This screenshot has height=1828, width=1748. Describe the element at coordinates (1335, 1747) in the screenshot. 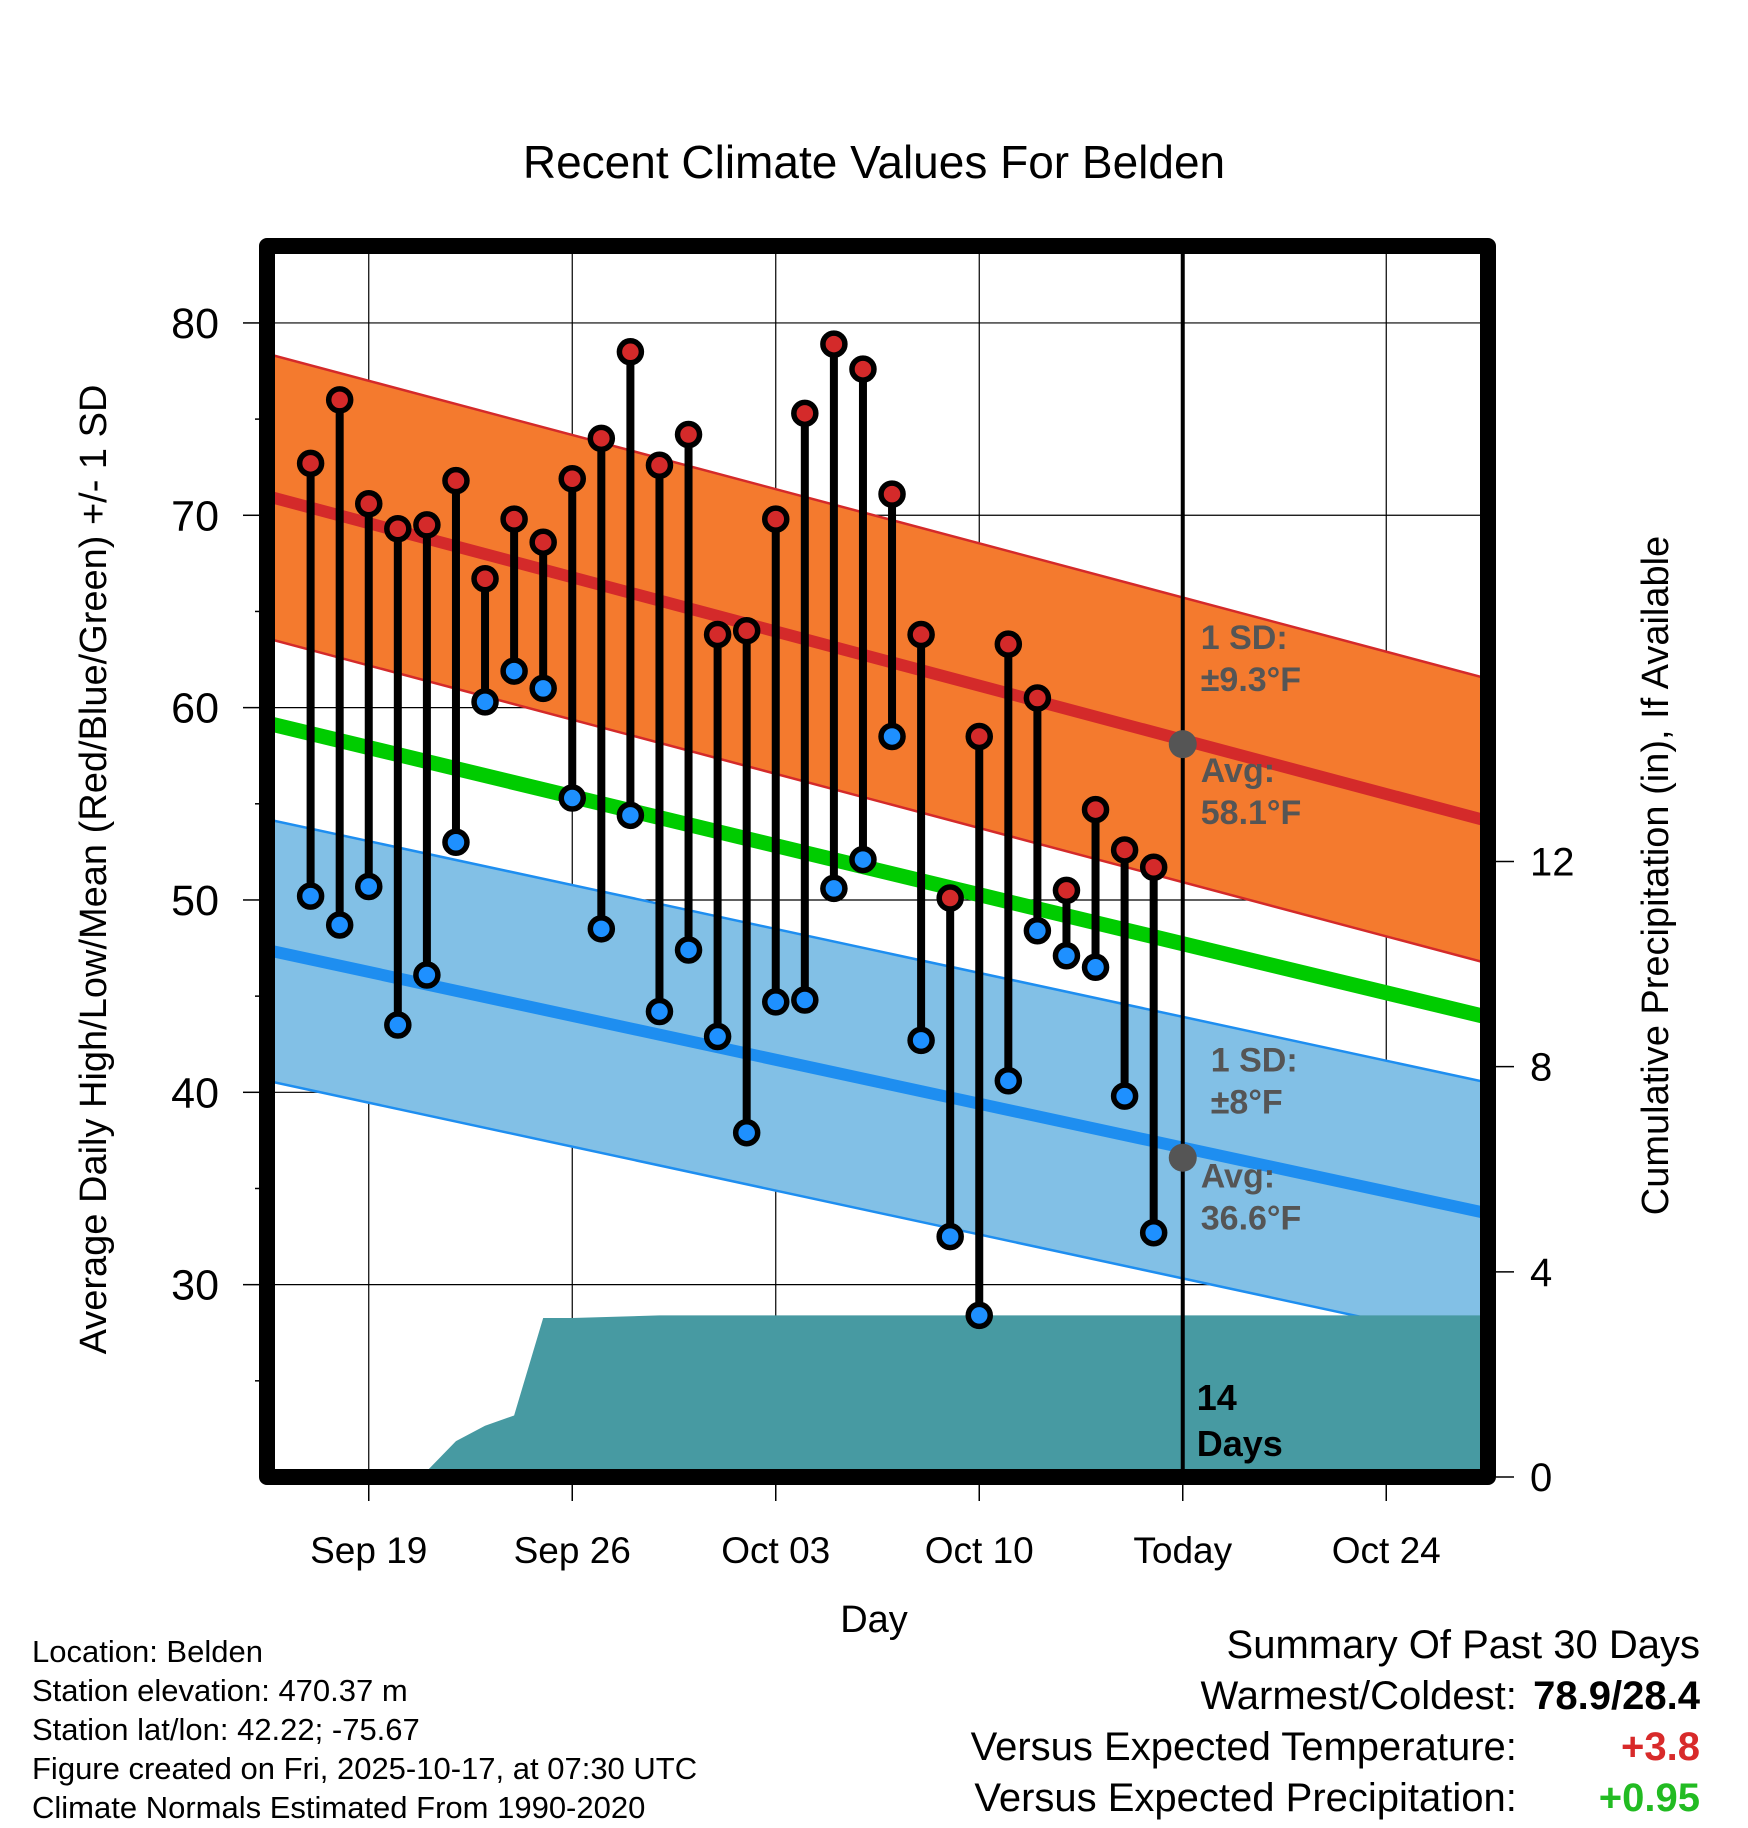

I see `temp-departure-row: Versus Expected Temperature: +3.8` at that location.